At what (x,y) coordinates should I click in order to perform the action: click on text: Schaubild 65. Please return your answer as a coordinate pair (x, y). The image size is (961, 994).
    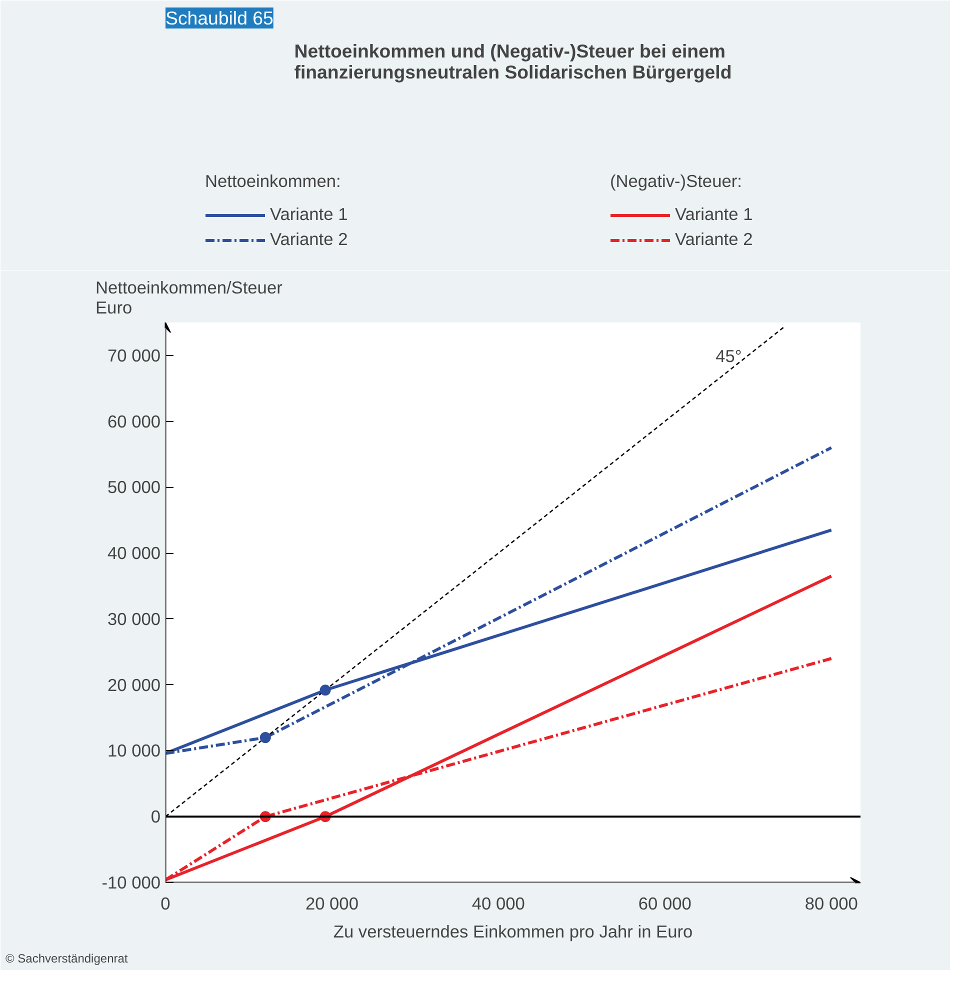
    Looking at the image, I should click on (220, 18).